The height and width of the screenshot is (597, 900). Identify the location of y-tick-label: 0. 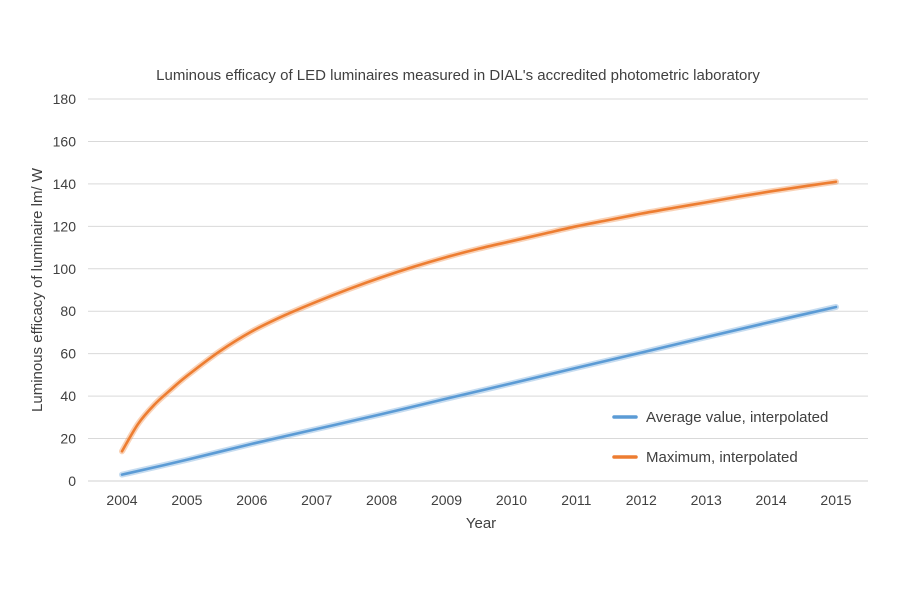
(72, 481).